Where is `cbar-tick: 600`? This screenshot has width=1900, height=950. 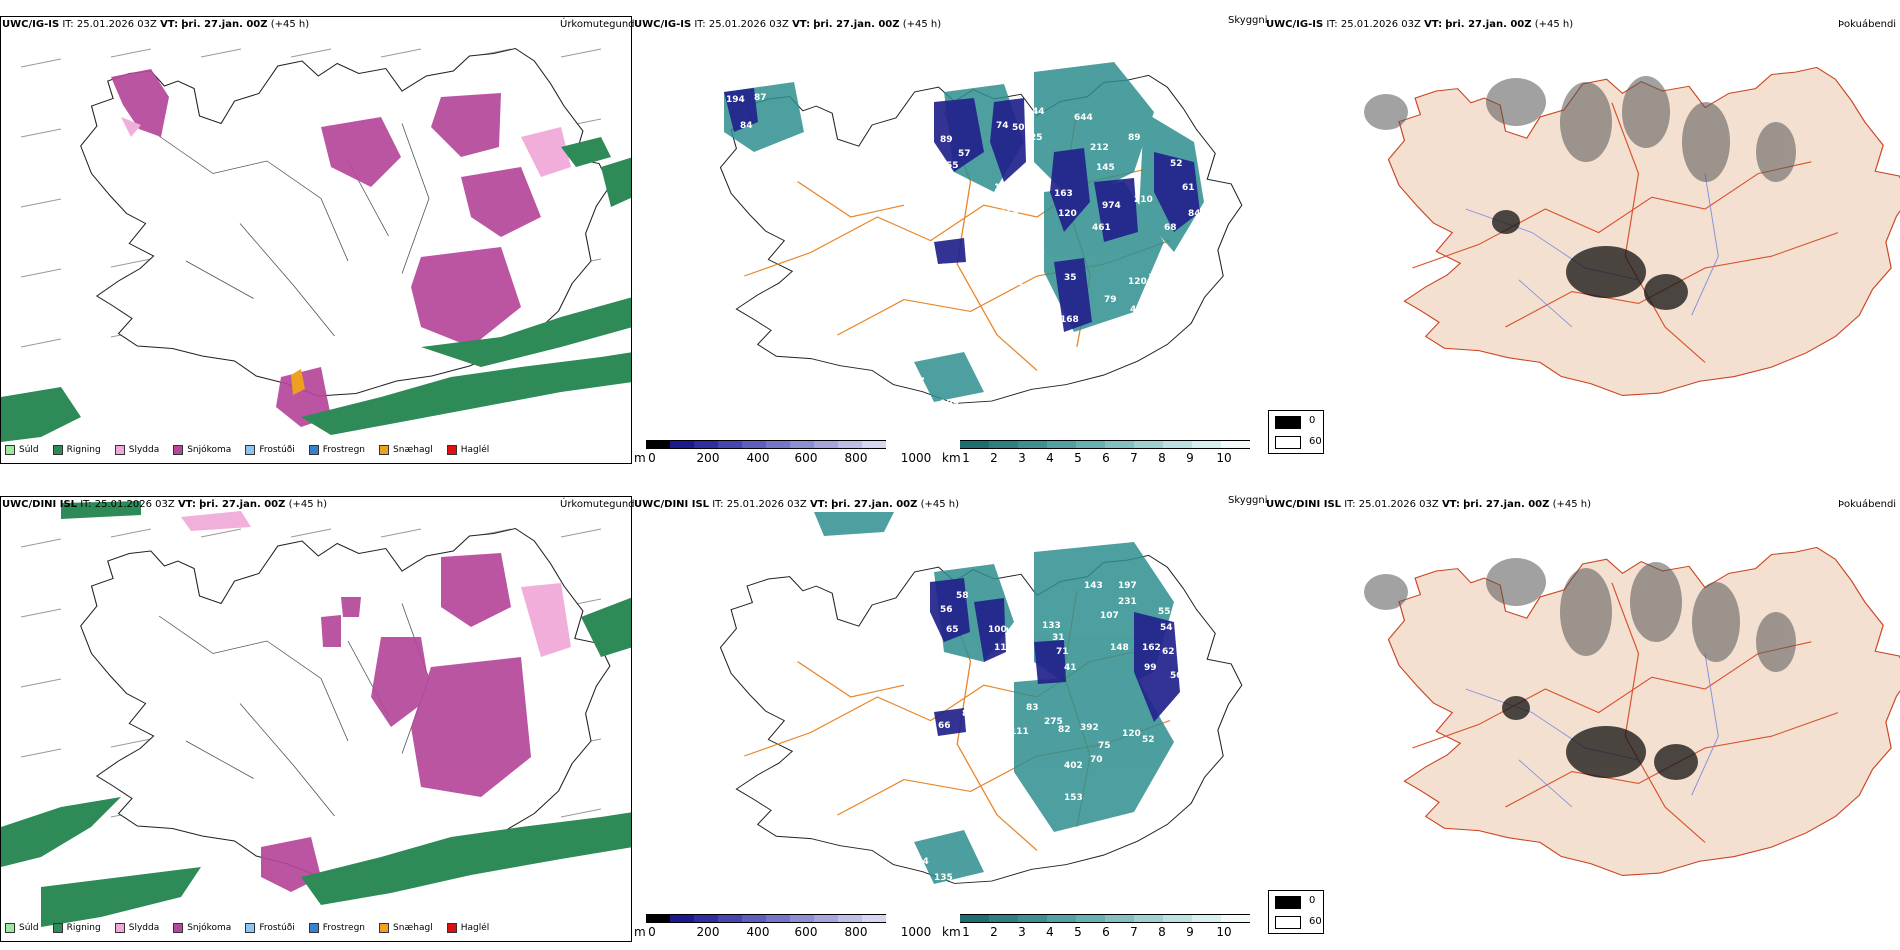
cbar-tick: 600 is located at coordinates (806, 458).